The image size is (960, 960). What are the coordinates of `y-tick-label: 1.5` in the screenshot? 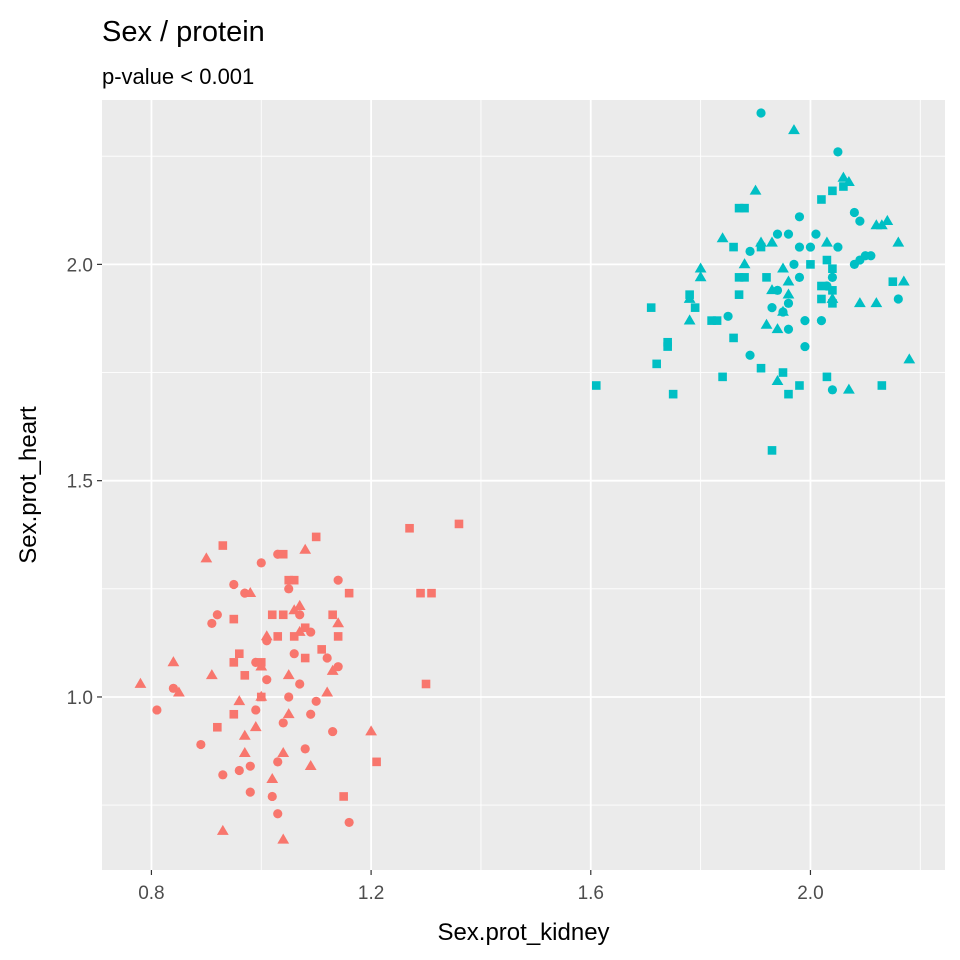 It's located at (80, 482).